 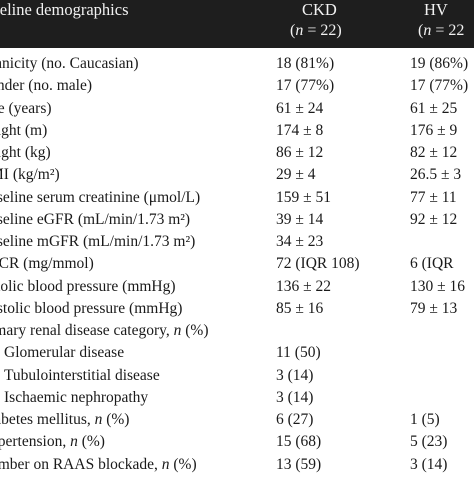 I want to click on ckd-value: 6 (27), so click(x=295, y=419).